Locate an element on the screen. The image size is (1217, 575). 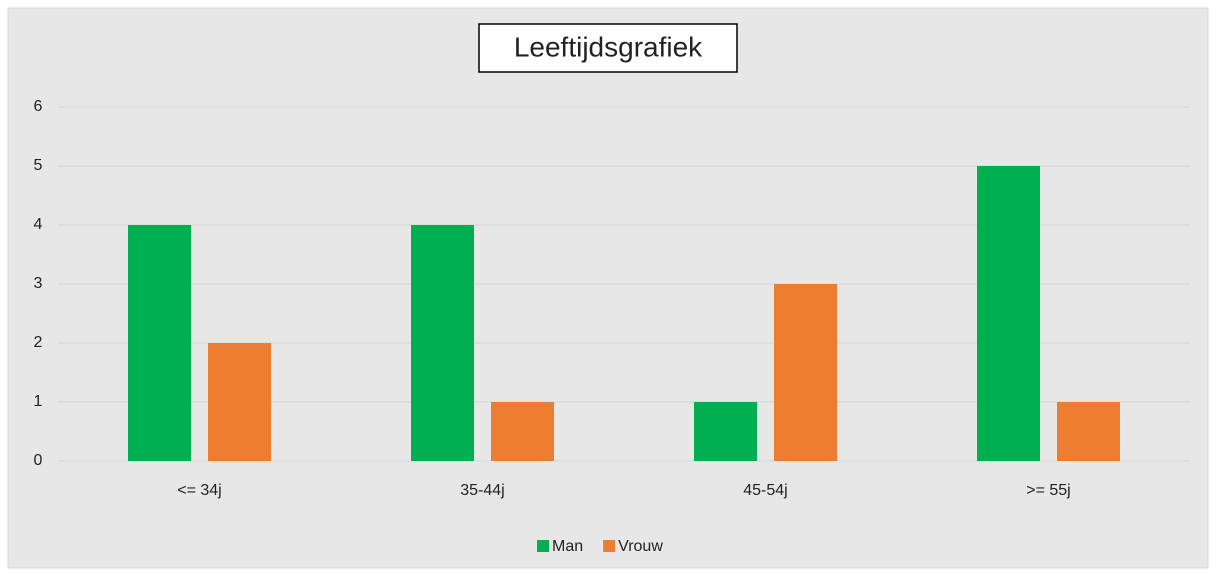
chart-title: Leeftijdsgrafiek is located at coordinates (608, 46).